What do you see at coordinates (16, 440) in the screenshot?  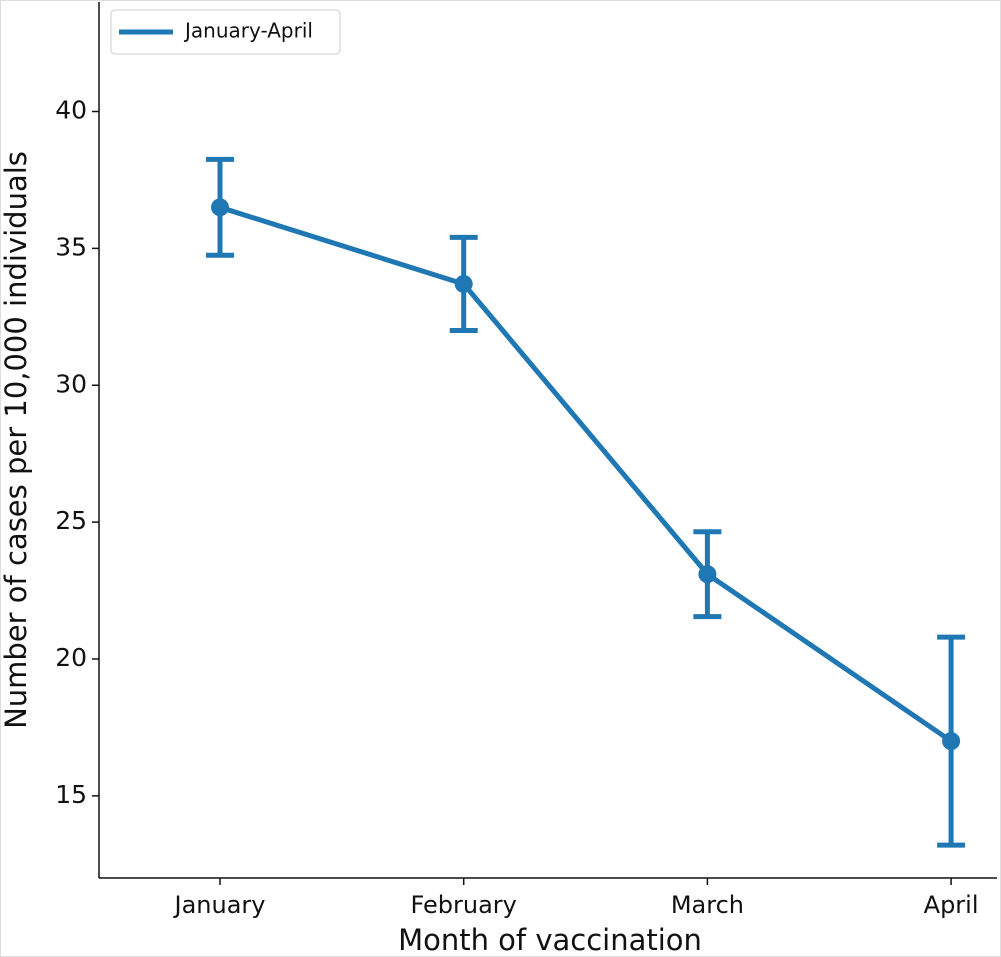 I see `y-axis-label: Number of cases per 10,000 individuals` at bounding box center [16, 440].